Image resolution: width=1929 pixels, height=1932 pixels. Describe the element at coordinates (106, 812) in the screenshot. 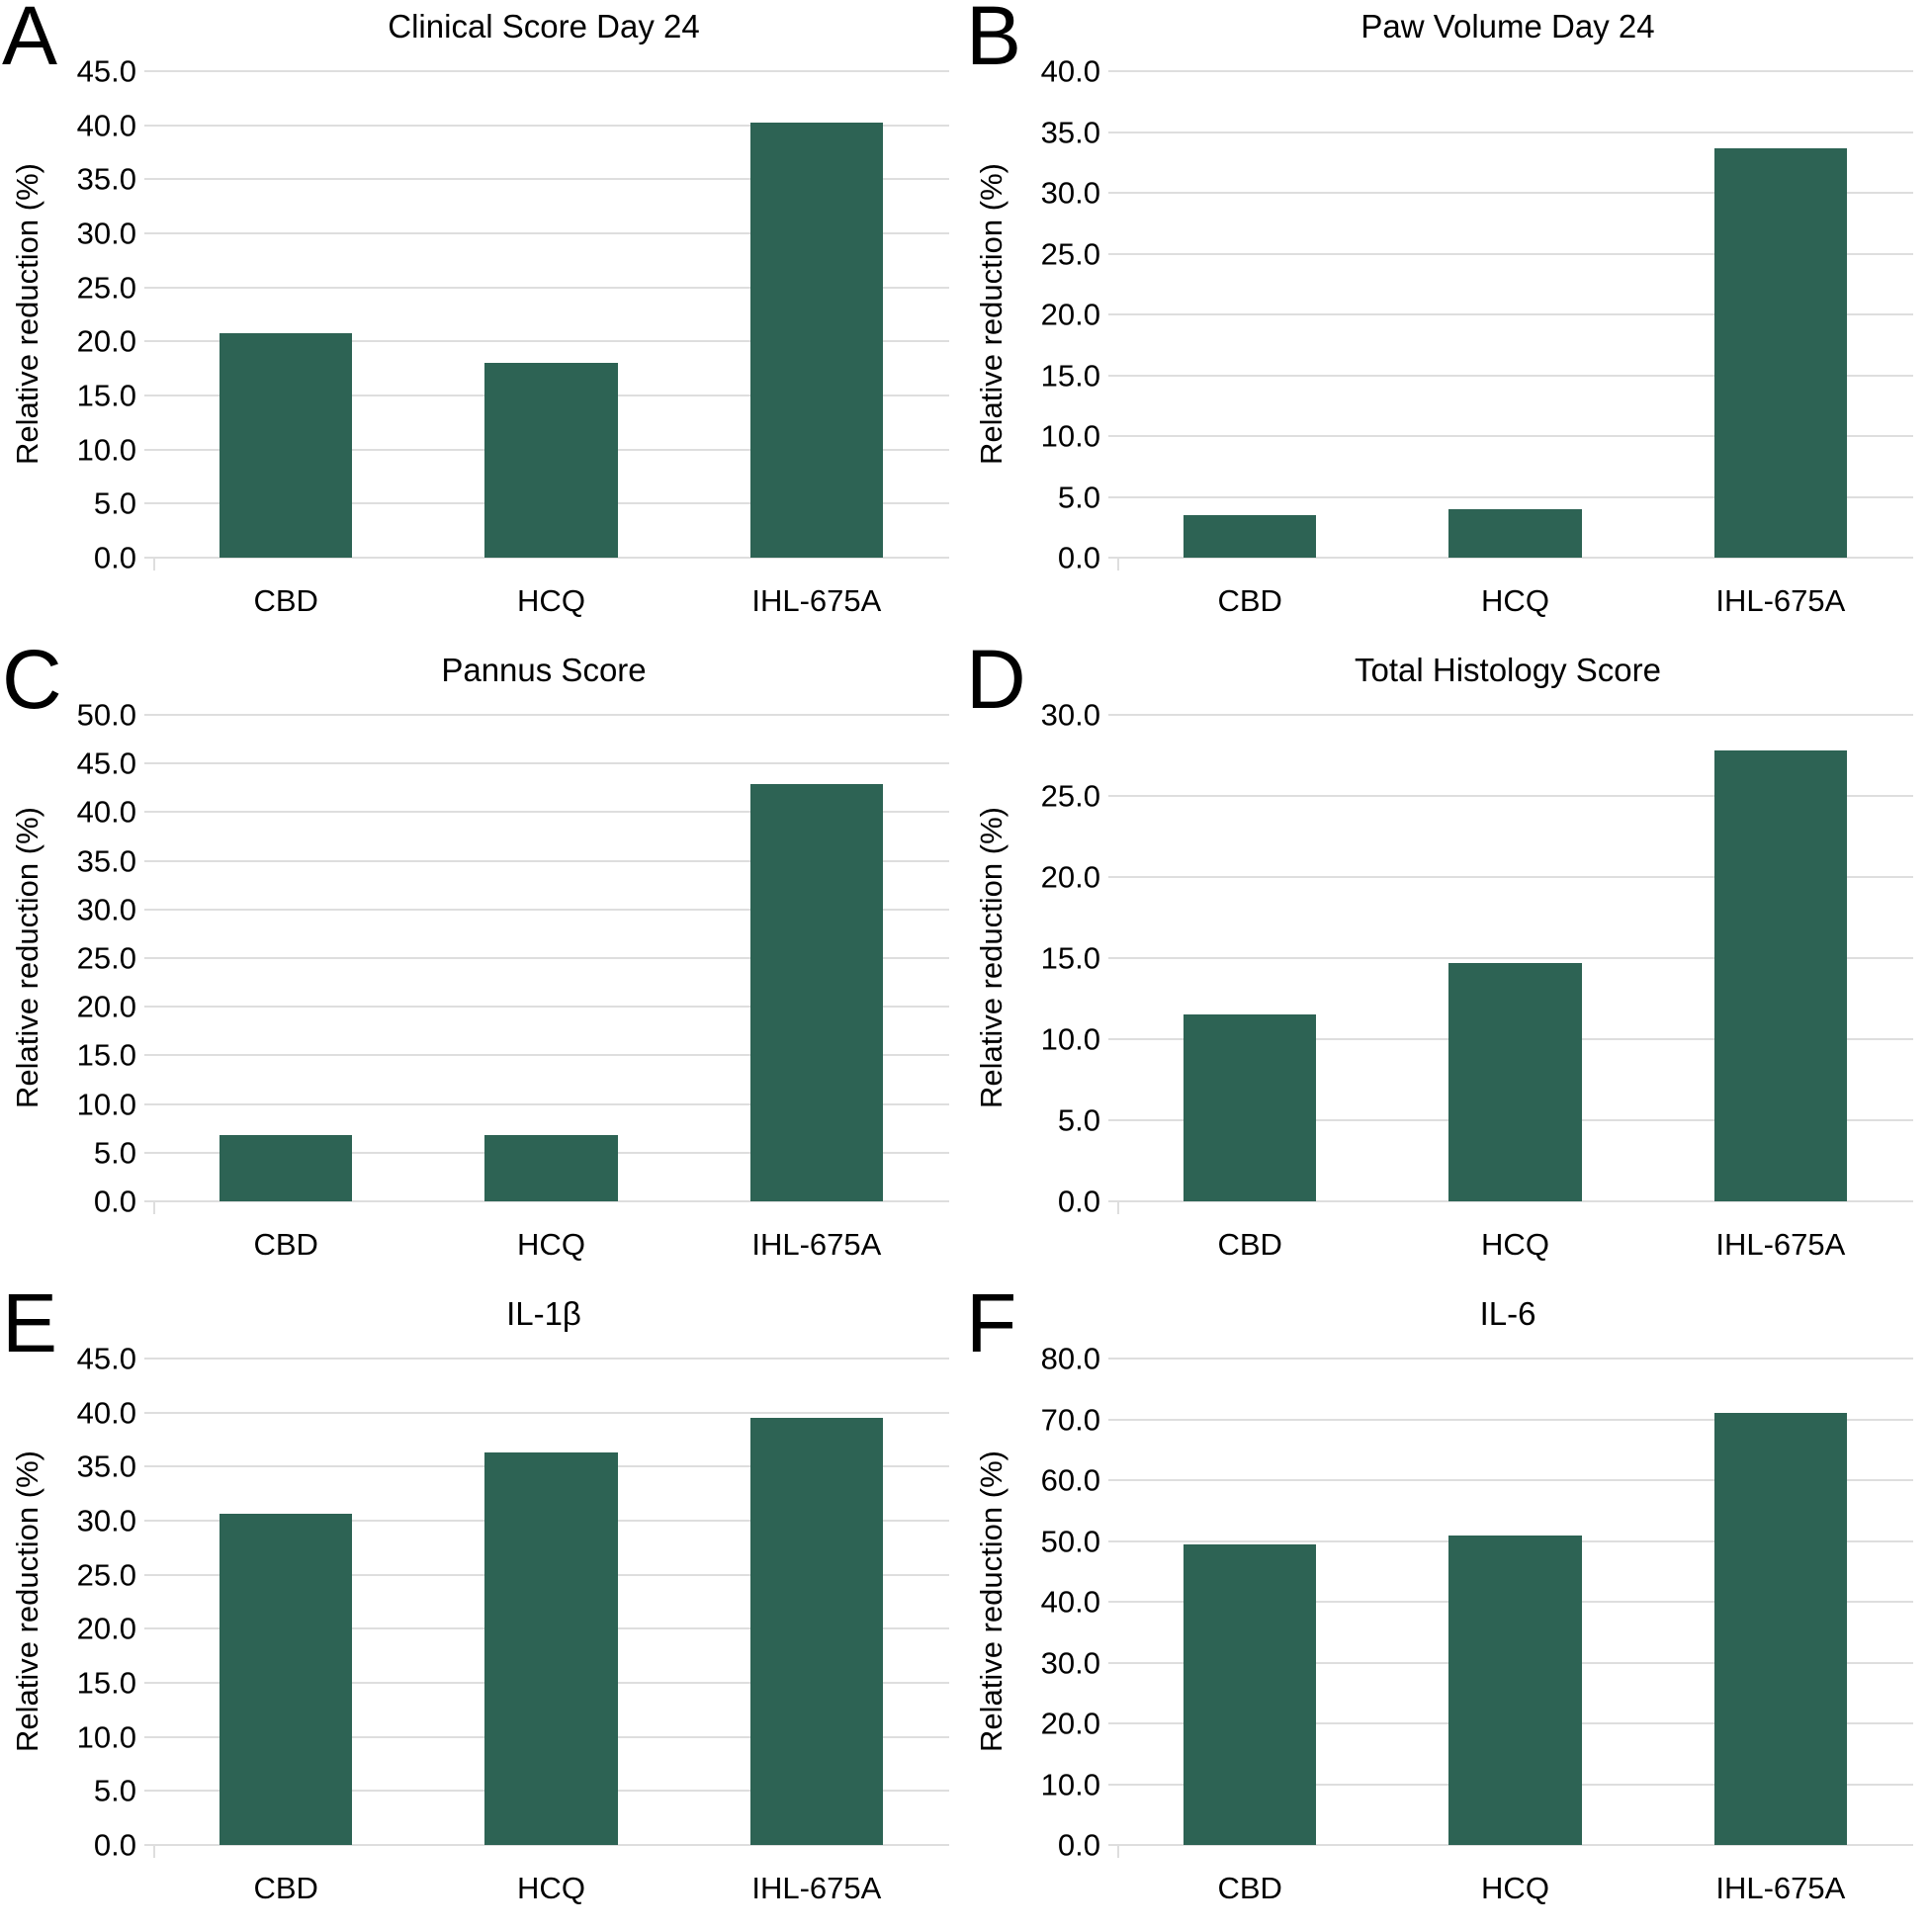

I see `y-tick-label: 40.0` at that location.